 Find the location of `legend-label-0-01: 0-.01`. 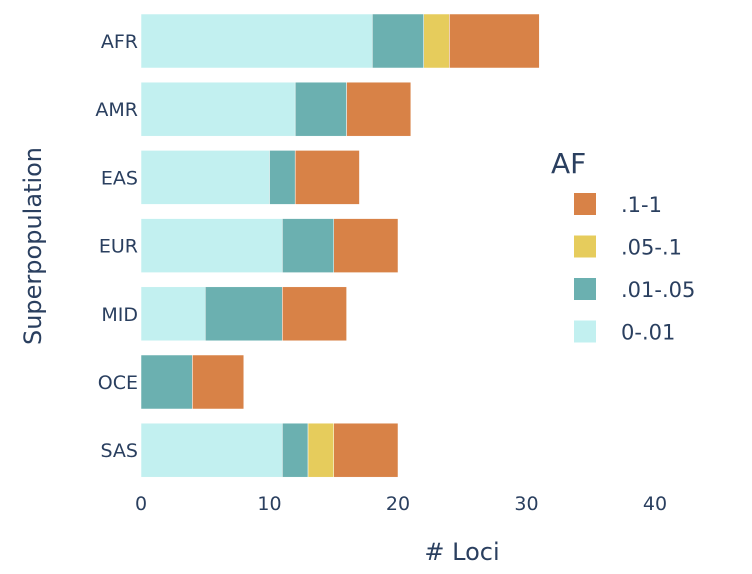

legend-label-0-01: 0-.01 is located at coordinates (648, 333).